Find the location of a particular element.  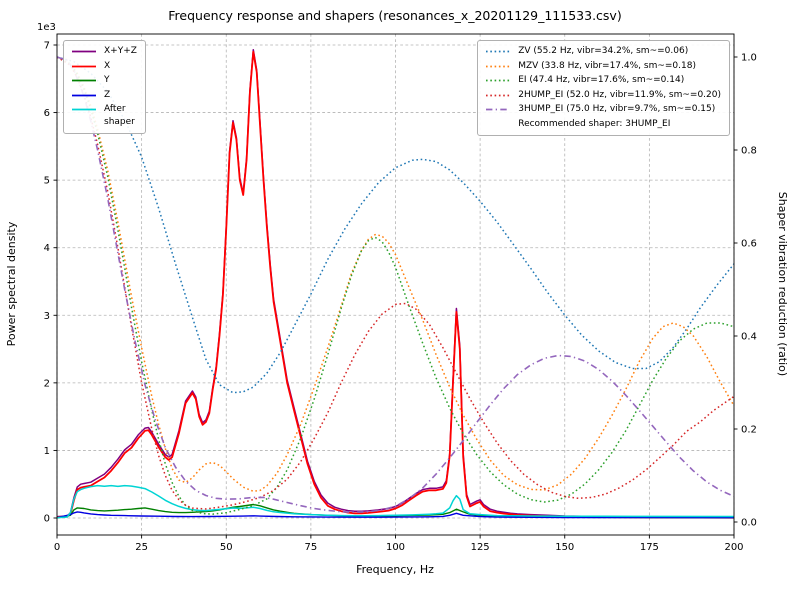

y-right-tick-label: 0.6 is located at coordinates (749, 244).